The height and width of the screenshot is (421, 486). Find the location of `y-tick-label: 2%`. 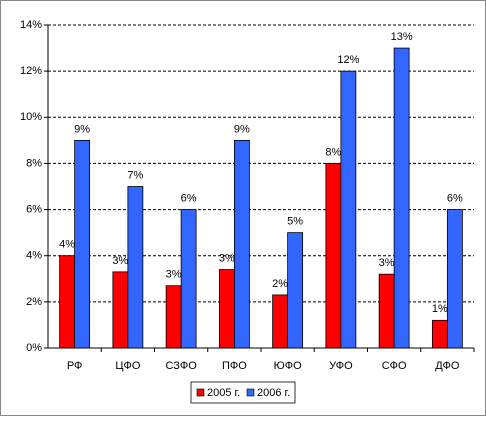

y-tick-label: 2% is located at coordinates (34, 302).